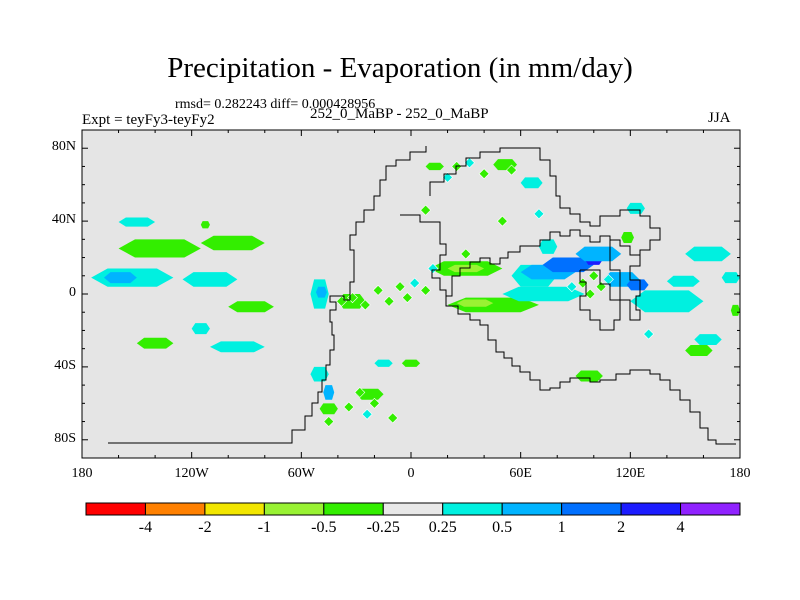  I want to click on season-label: JJA, so click(719, 118).